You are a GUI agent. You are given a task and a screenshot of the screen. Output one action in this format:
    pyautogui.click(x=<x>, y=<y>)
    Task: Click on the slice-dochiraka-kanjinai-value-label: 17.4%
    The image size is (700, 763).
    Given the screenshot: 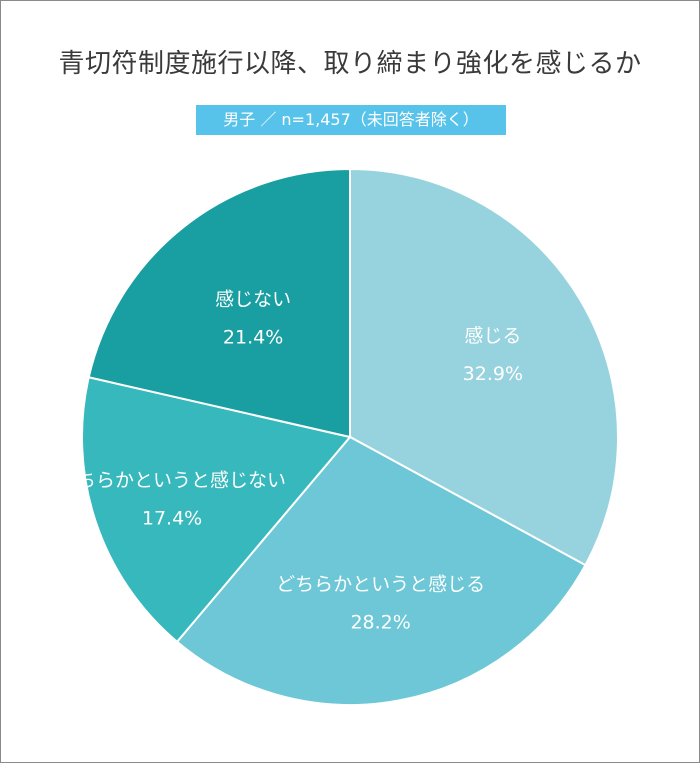 What is the action you would take?
    pyautogui.click(x=172, y=518)
    